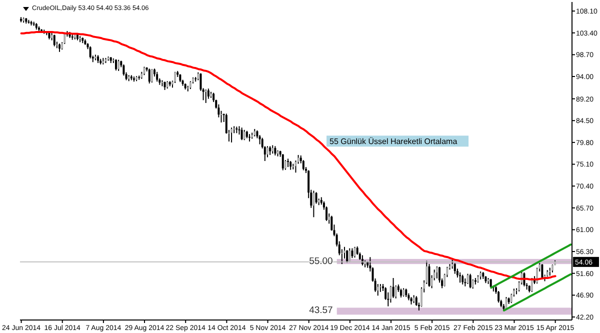 The width and height of the screenshot is (600, 333). What do you see at coordinates (537, 292) in the screenshot?
I see `line-series` at bounding box center [537, 292].